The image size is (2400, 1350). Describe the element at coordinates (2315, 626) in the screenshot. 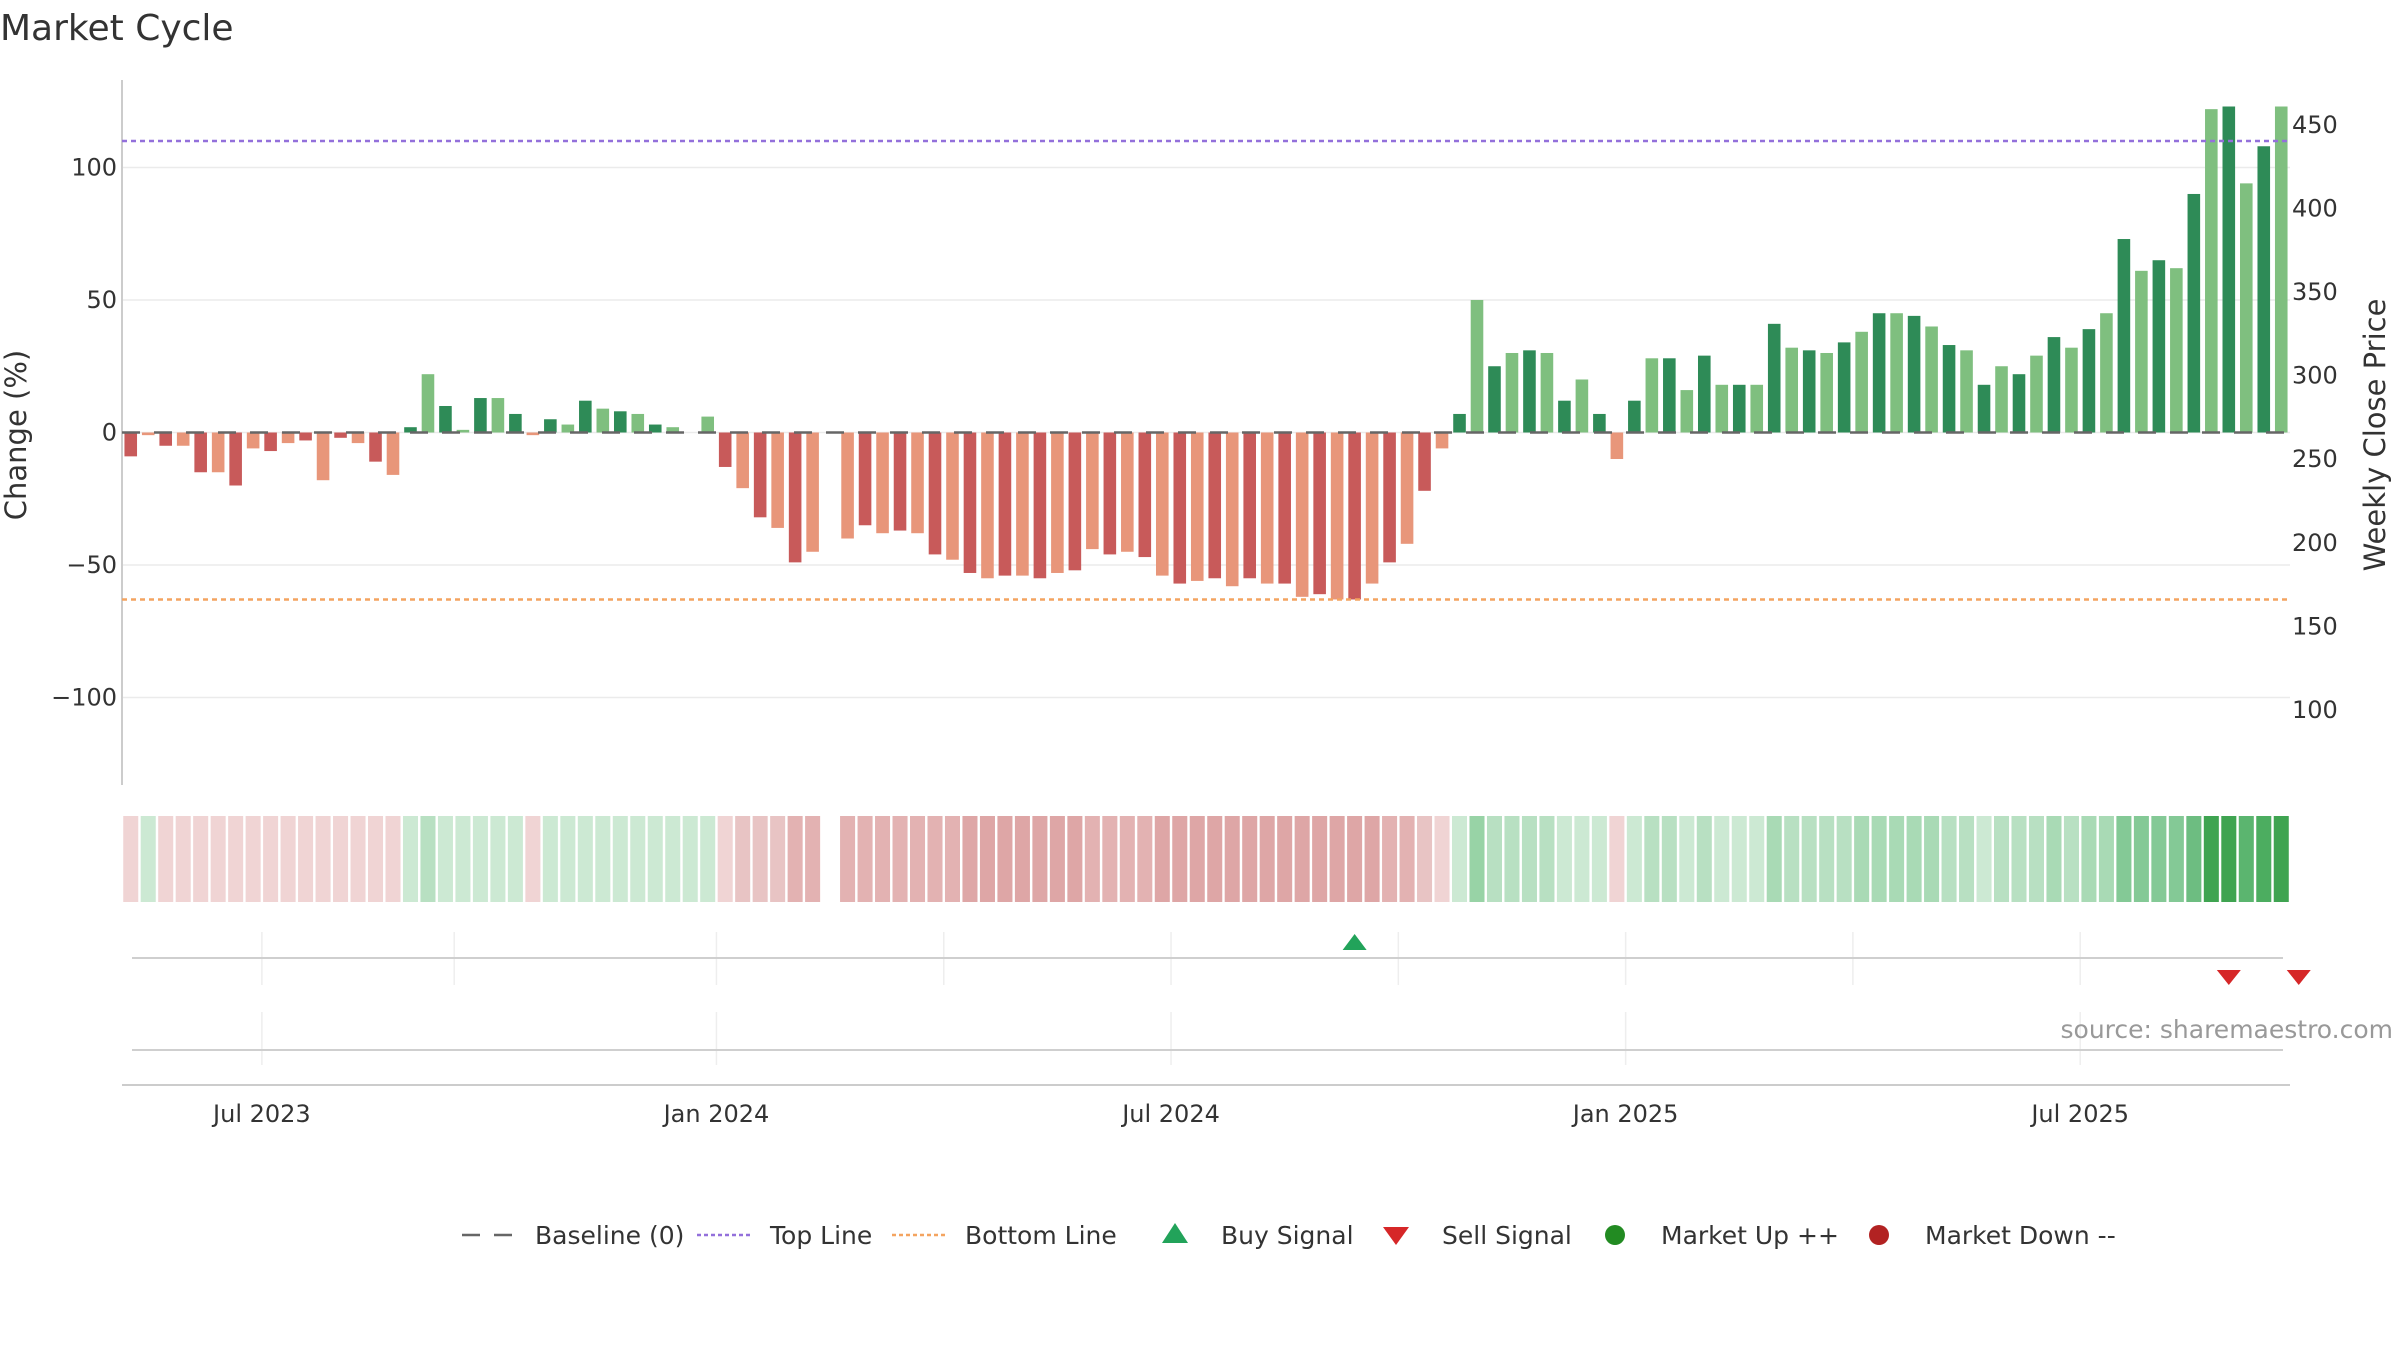

I see `y2-tick-label: 150` at that location.